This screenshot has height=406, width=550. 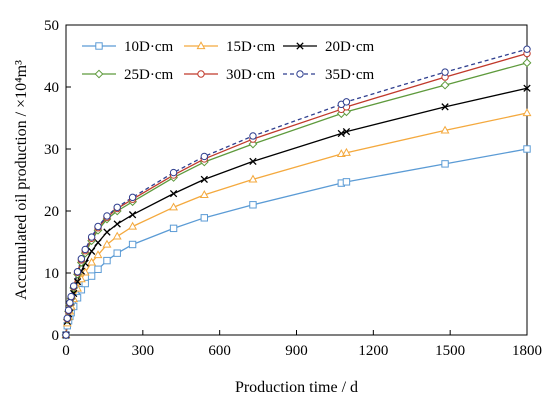 What do you see at coordinates (296, 351) in the screenshot?
I see `x-tick-label: 900` at bounding box center [296, 351].